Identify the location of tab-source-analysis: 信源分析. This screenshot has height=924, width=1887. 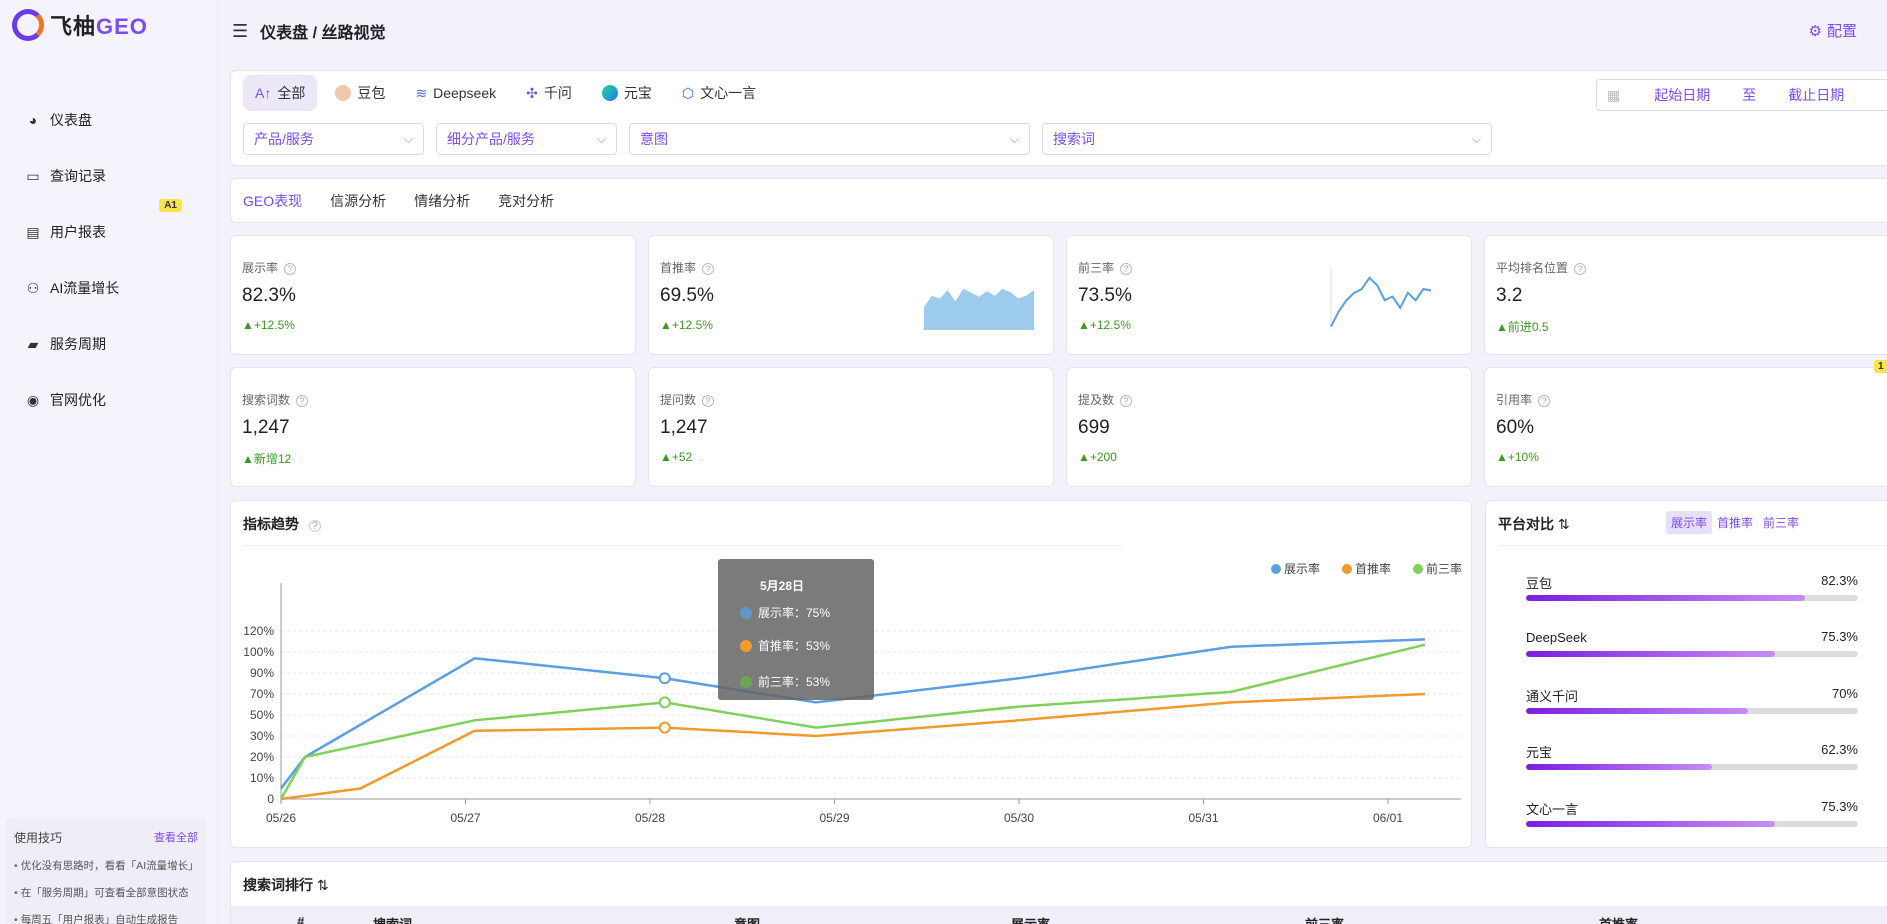
(358, 200).